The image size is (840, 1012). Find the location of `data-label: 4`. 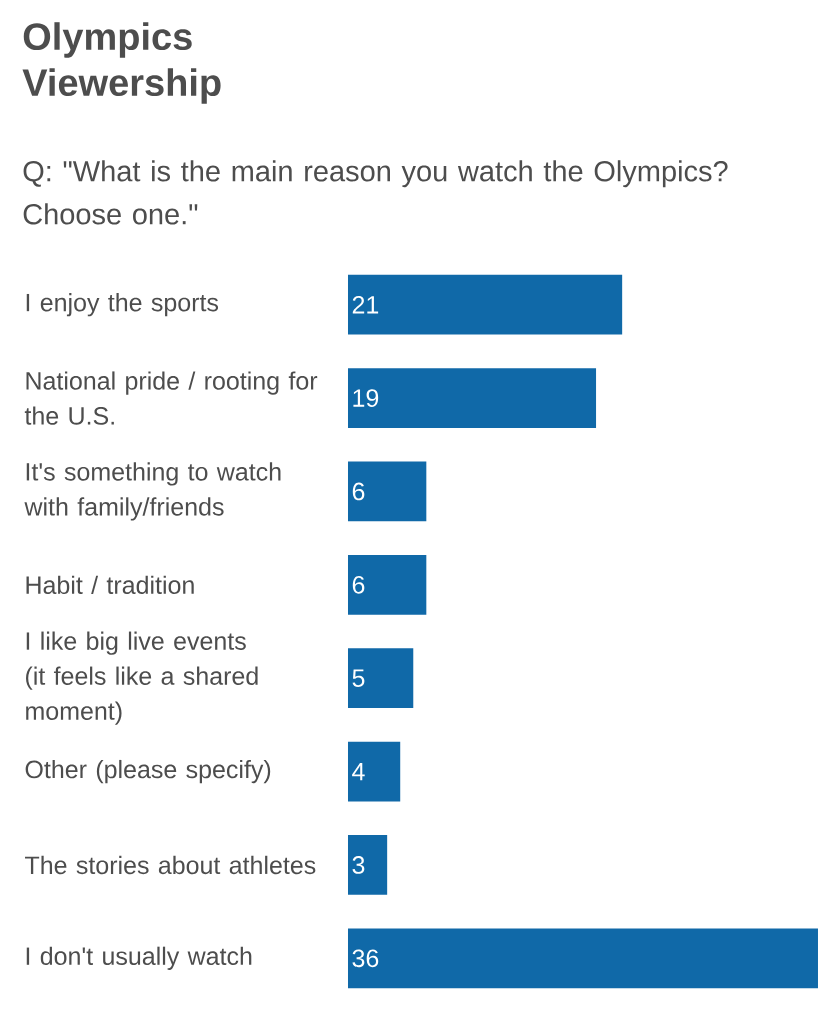

data-label: 4 is located at coordinates (358, 771).